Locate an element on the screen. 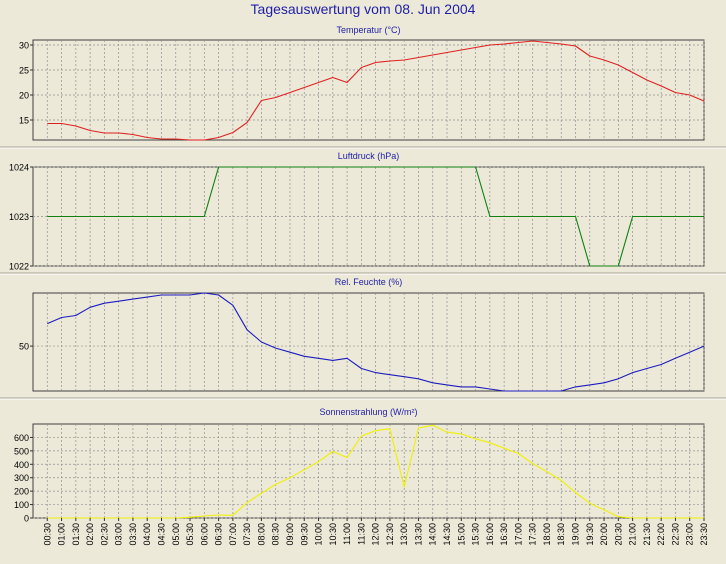 This screenshot has height=564, width=726. x-tick-label: 18:00 is located at coordinates (547, 534).